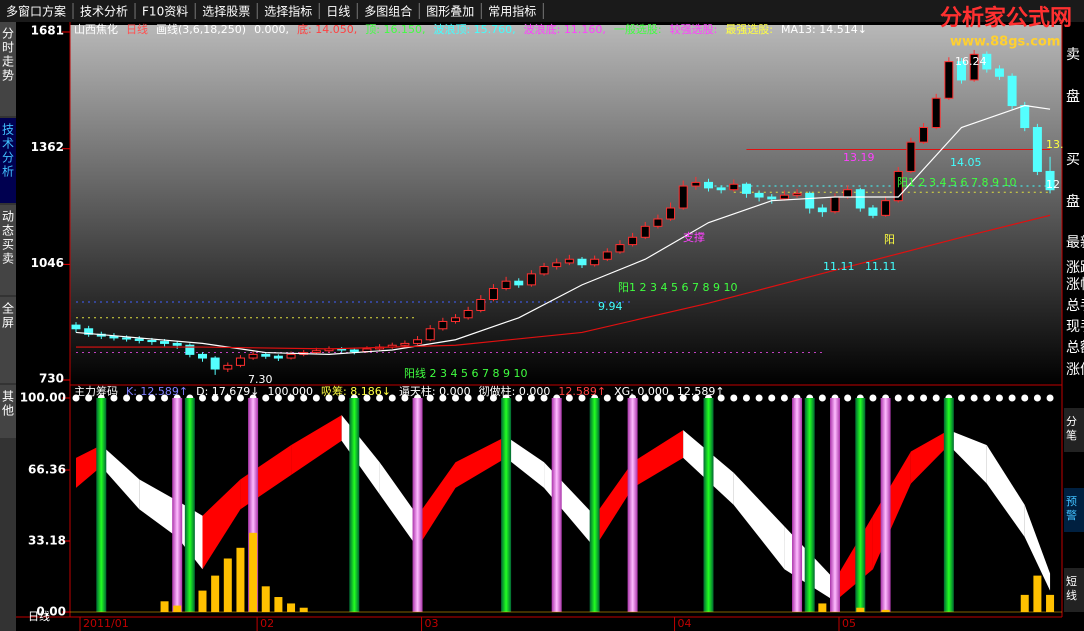 The height and width of the screenshot is (631, 1084). I want to click on toolbar-button: 选择股票, so click(226, 12).